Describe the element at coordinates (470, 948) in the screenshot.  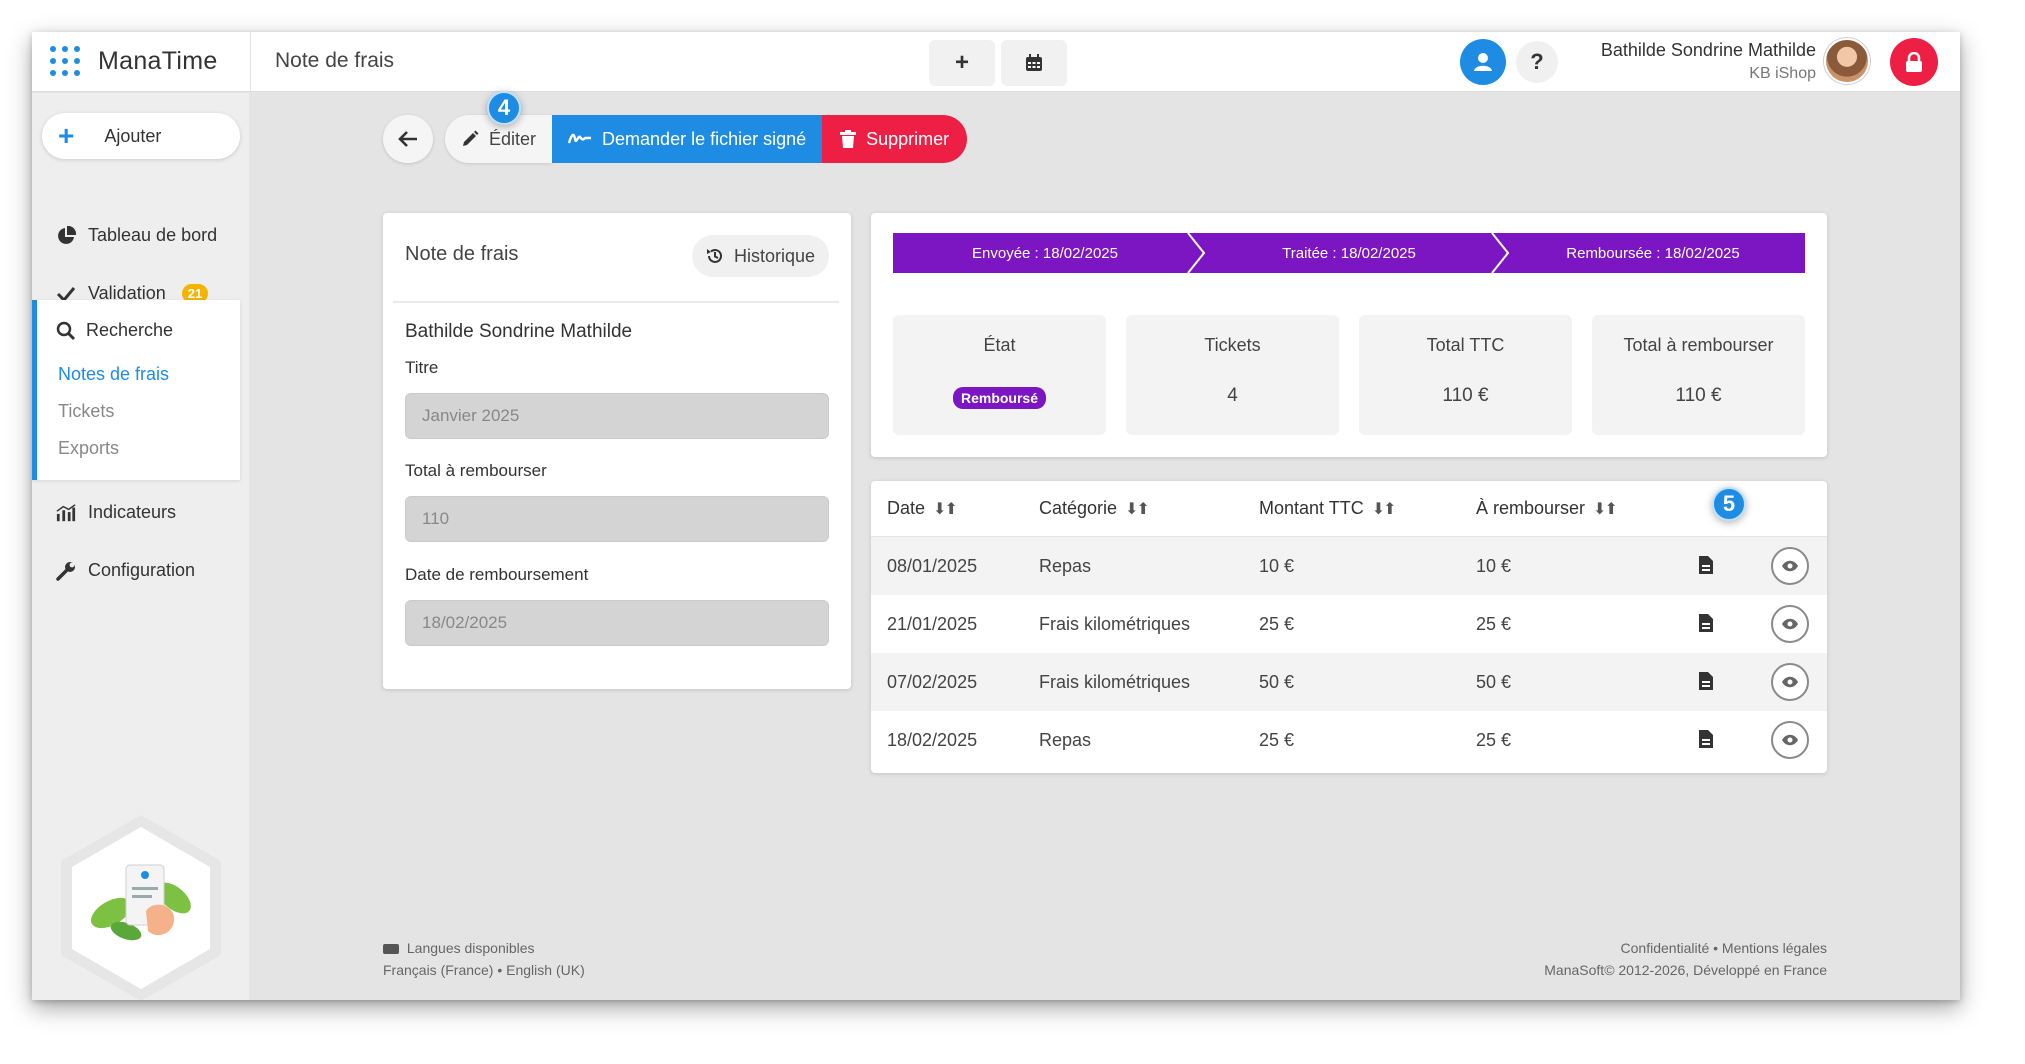
I see `languages-title: Langues disponibles` at that location.